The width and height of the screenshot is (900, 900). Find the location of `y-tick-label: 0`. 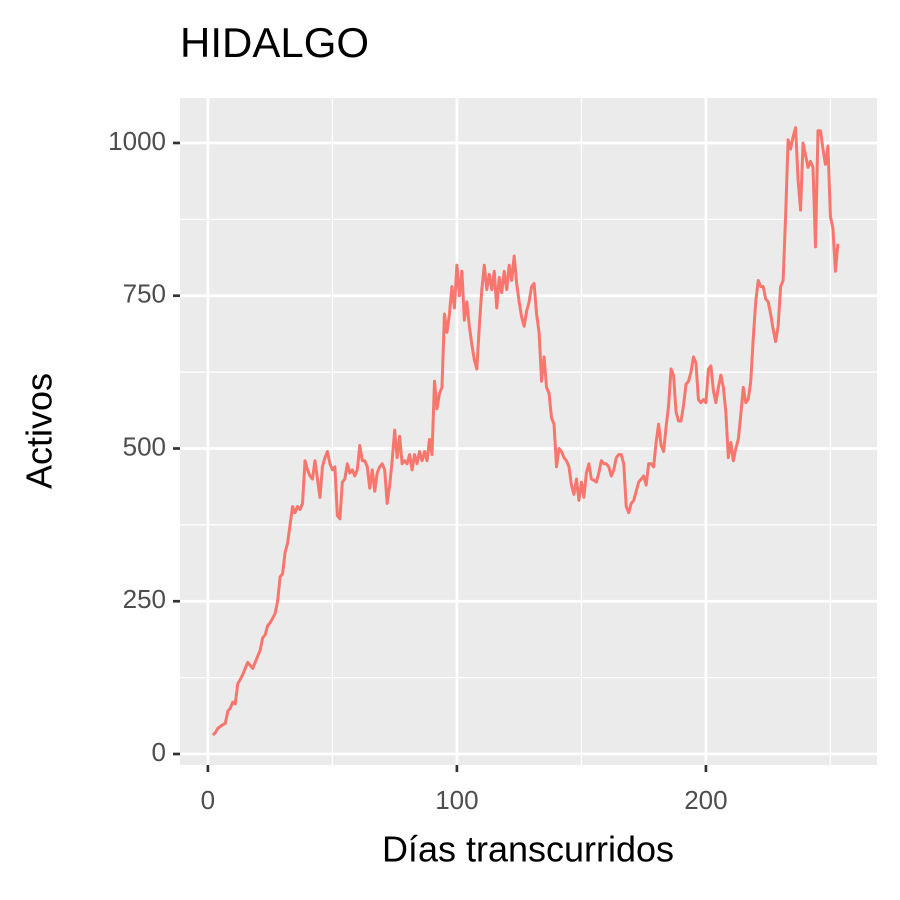

y-tick-label: 0 is located at coordinates (159, 752).